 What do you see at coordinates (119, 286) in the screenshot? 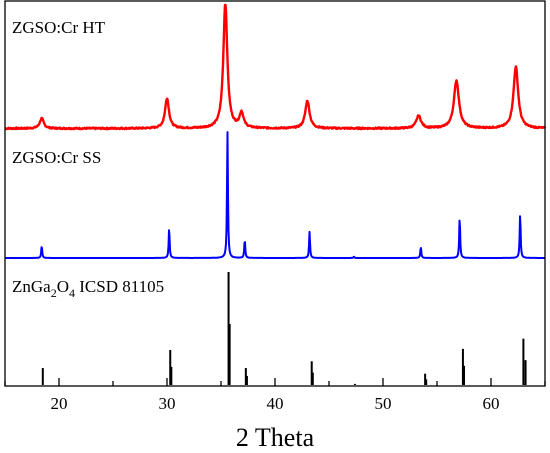
I see `icsd-reference: ICSD 81105` at bounding box center [119, 286].